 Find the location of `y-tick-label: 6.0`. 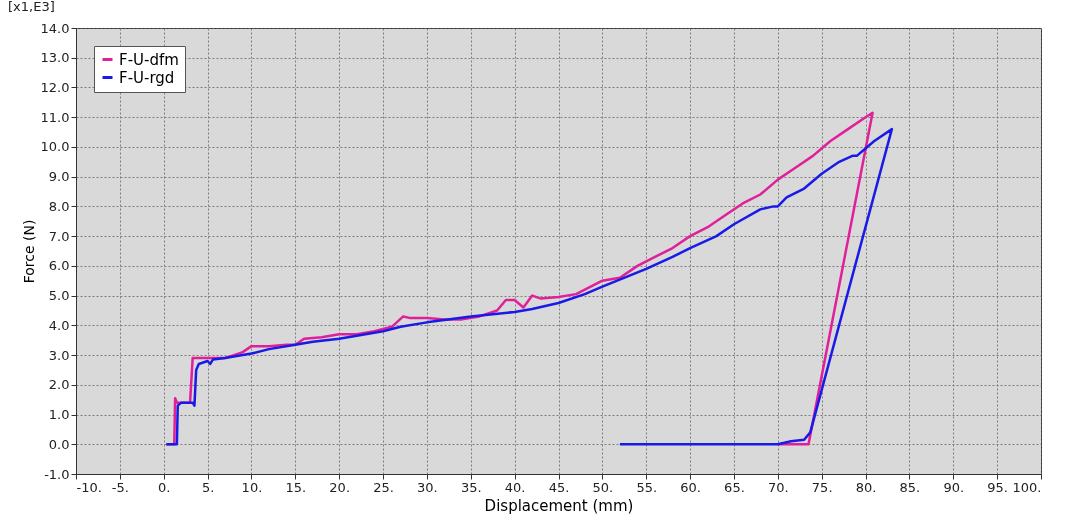

y-tick-label: 6.0 is located at coordinates (59, 266).